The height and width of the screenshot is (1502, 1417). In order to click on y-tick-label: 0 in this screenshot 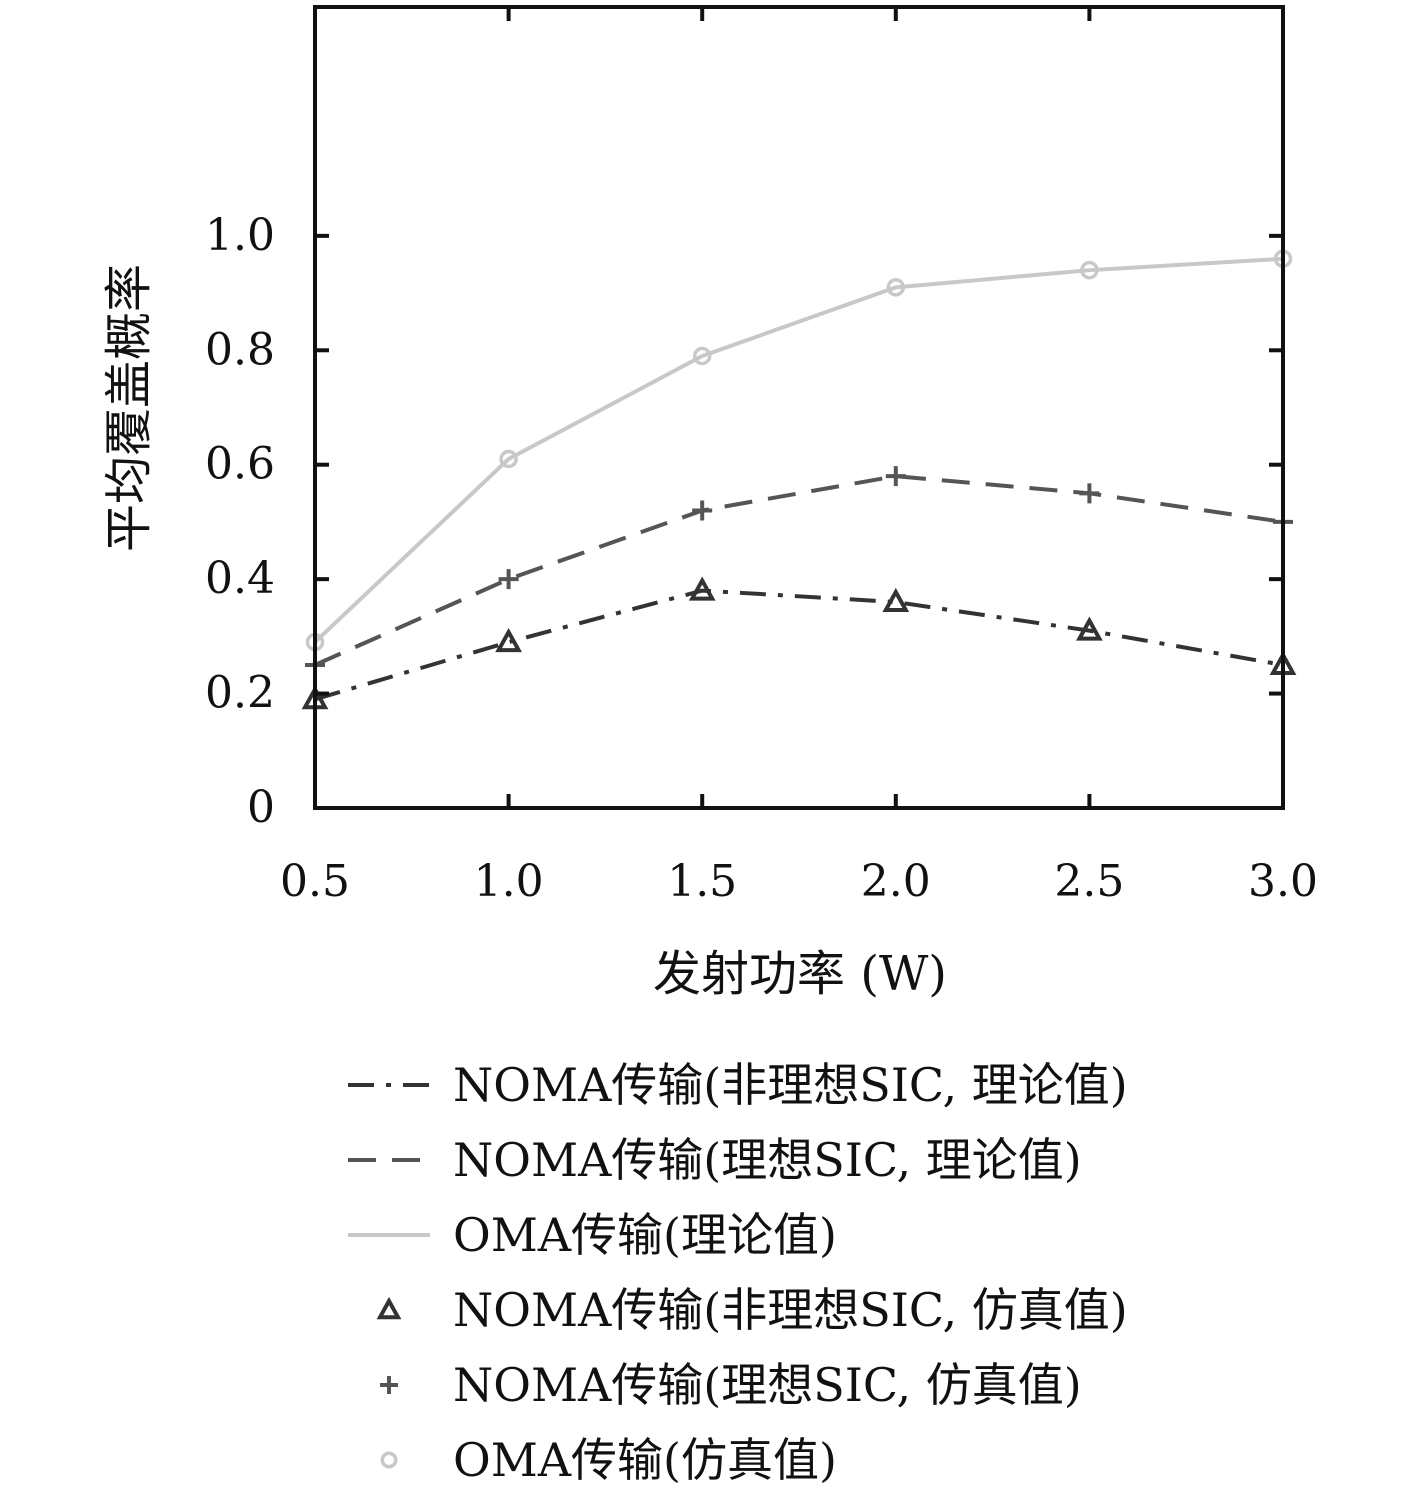, I will do `click(261, 807)`.